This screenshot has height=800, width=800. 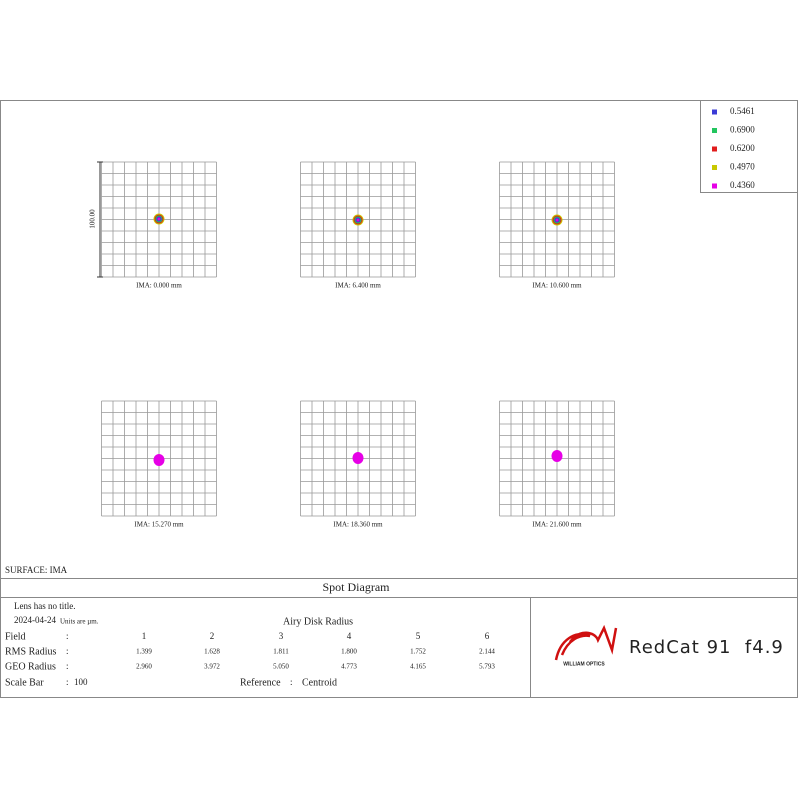 What do you see at coordinates (79, 622) in the screenshot?
I see `units: Units are µm.` at bounding box center [79, 622].